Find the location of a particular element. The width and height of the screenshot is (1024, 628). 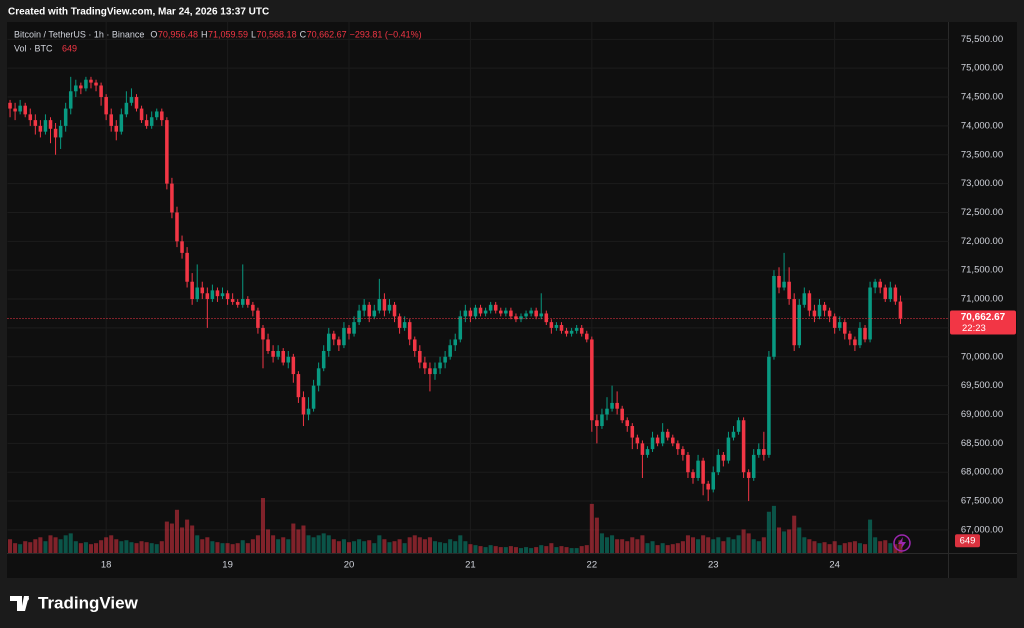

open-label: O is located at coordinates (153, 34).